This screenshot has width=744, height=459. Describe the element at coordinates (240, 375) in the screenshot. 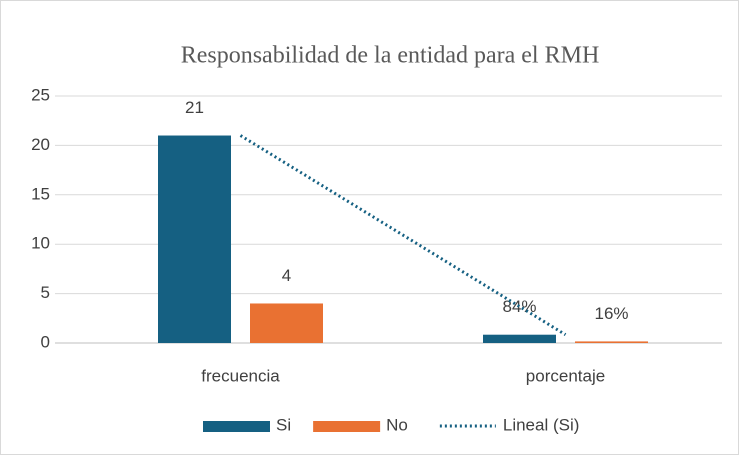

I see `x-tick-label: frecuencia` at that location.